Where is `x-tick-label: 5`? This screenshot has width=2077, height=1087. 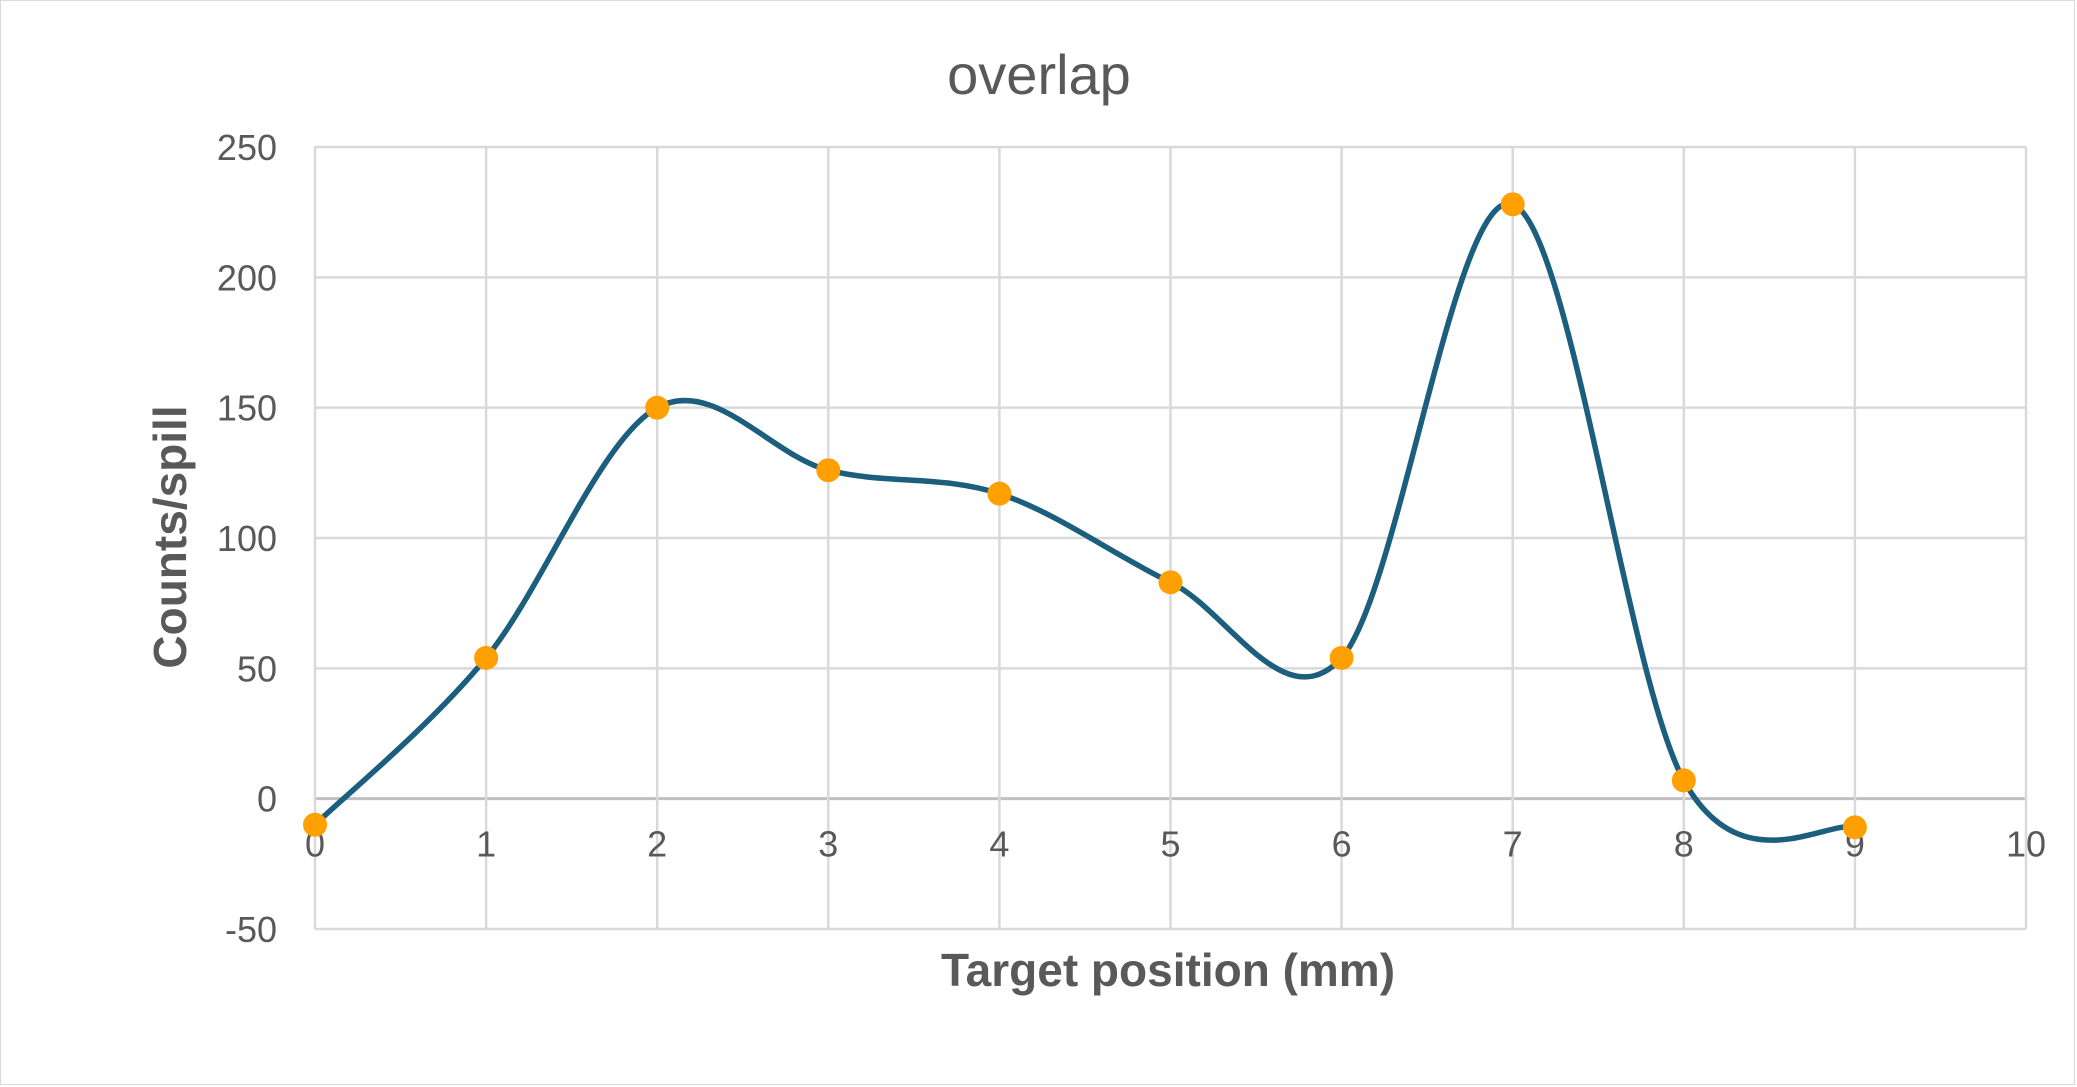 x-tick-label: 5 is located at coordinates (1170, 844).